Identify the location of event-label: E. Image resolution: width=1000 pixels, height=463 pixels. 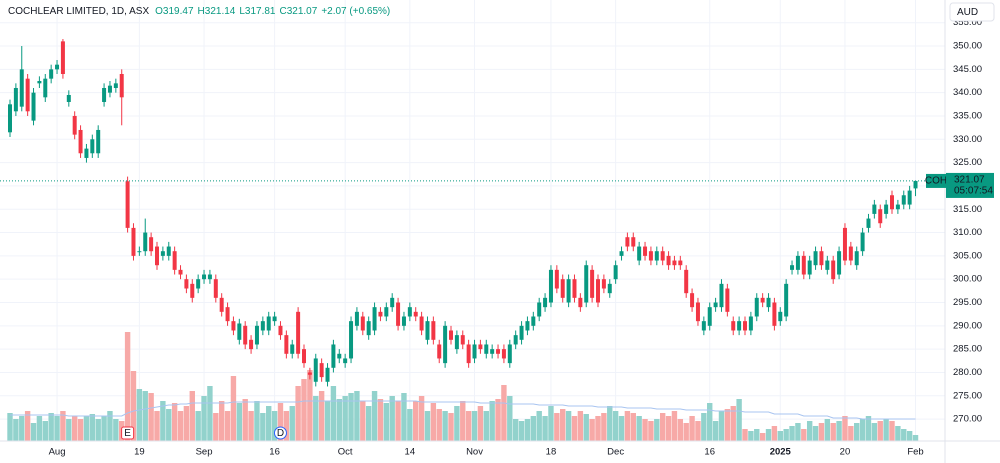
(127, 433).